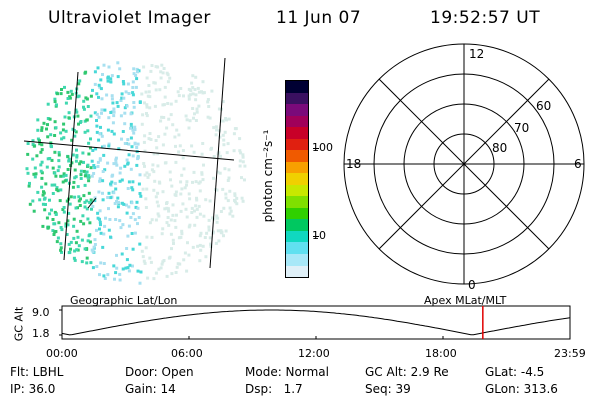 This screenshot has height=400, width=600. What do you see at coordinates (515, 372) in the screenshot?
I see `info-glat: GLat: -4.5` at bounding box center [515, 372].